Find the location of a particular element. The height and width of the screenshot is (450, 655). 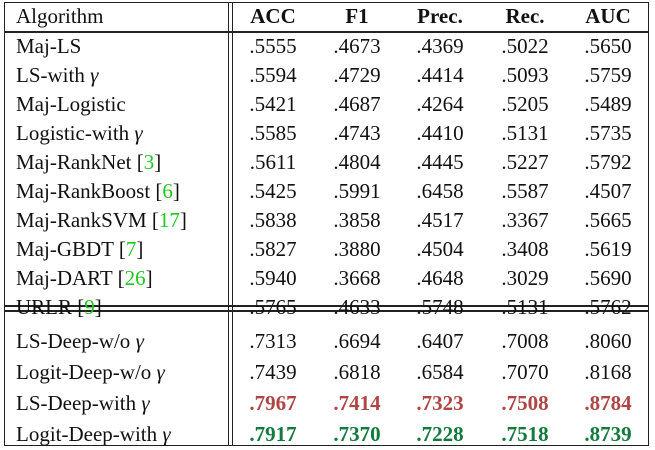

f1-value: .4673 is located at coordinates (357, 46).